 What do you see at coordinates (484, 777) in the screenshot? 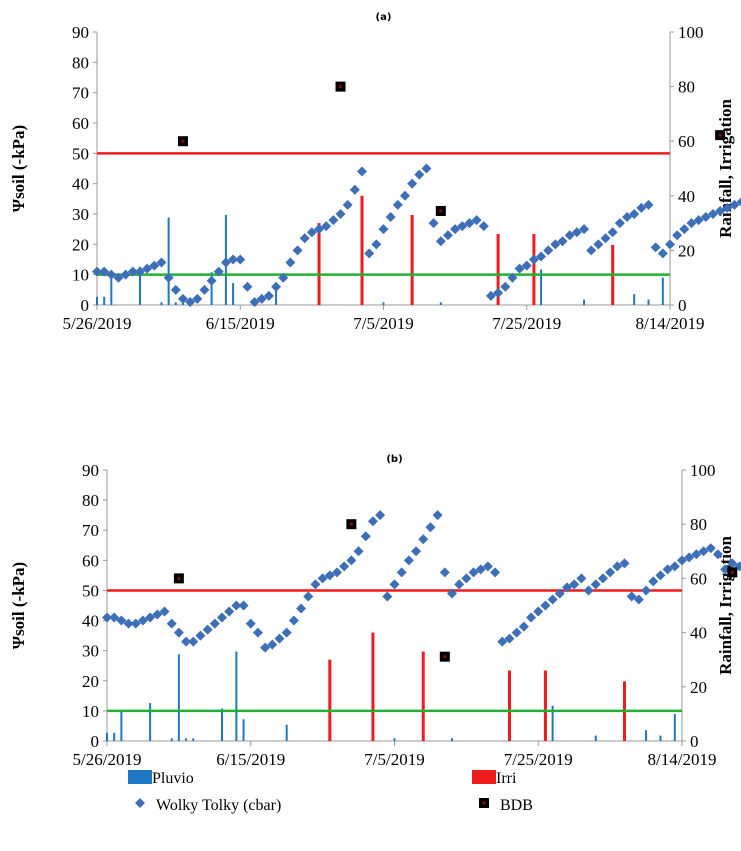
I see `legend-swatch-irri` at bounding box center [484, 777].